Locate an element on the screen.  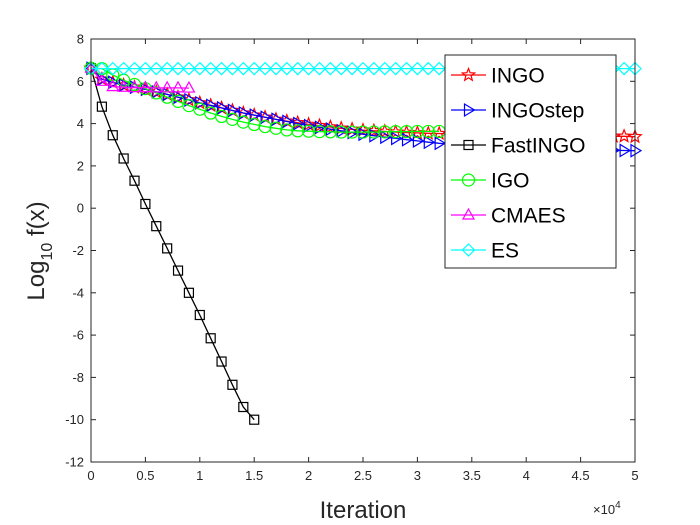
series-line-igo is located at coordinates (265, 100).